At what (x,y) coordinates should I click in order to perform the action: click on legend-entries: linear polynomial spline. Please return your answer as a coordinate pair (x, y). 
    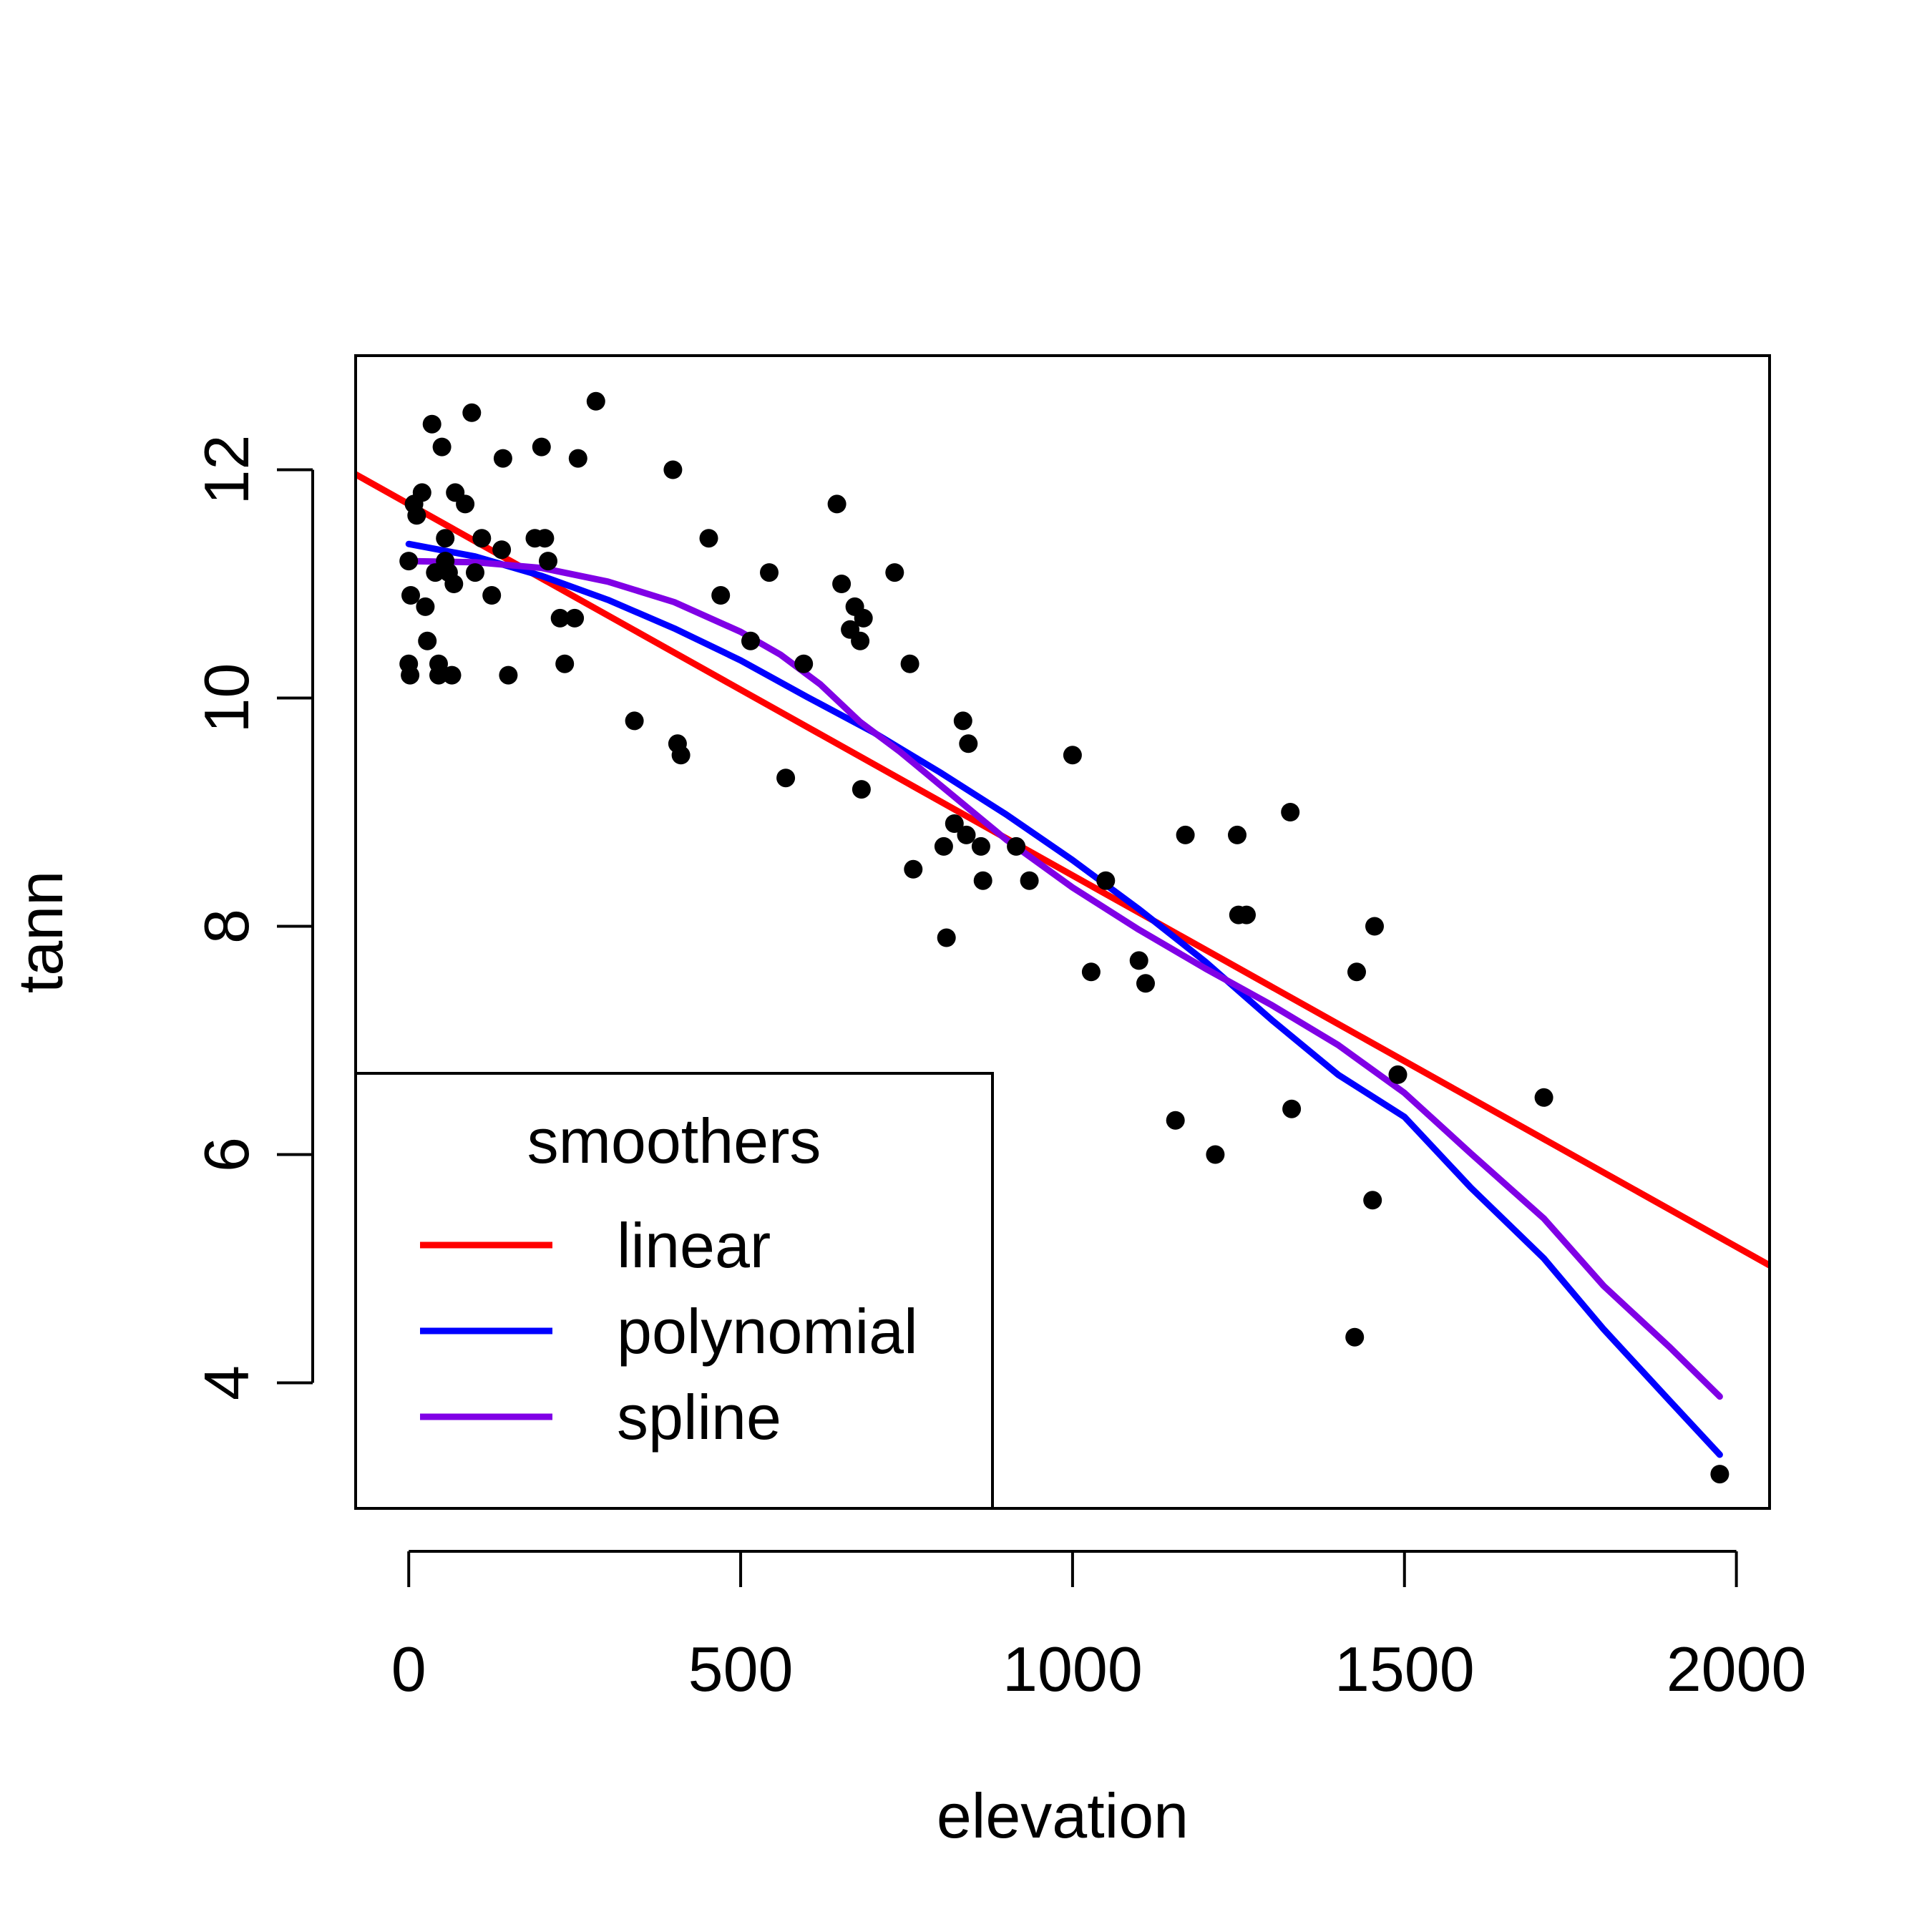
    Looking at the image, I should click on (669, 1331).